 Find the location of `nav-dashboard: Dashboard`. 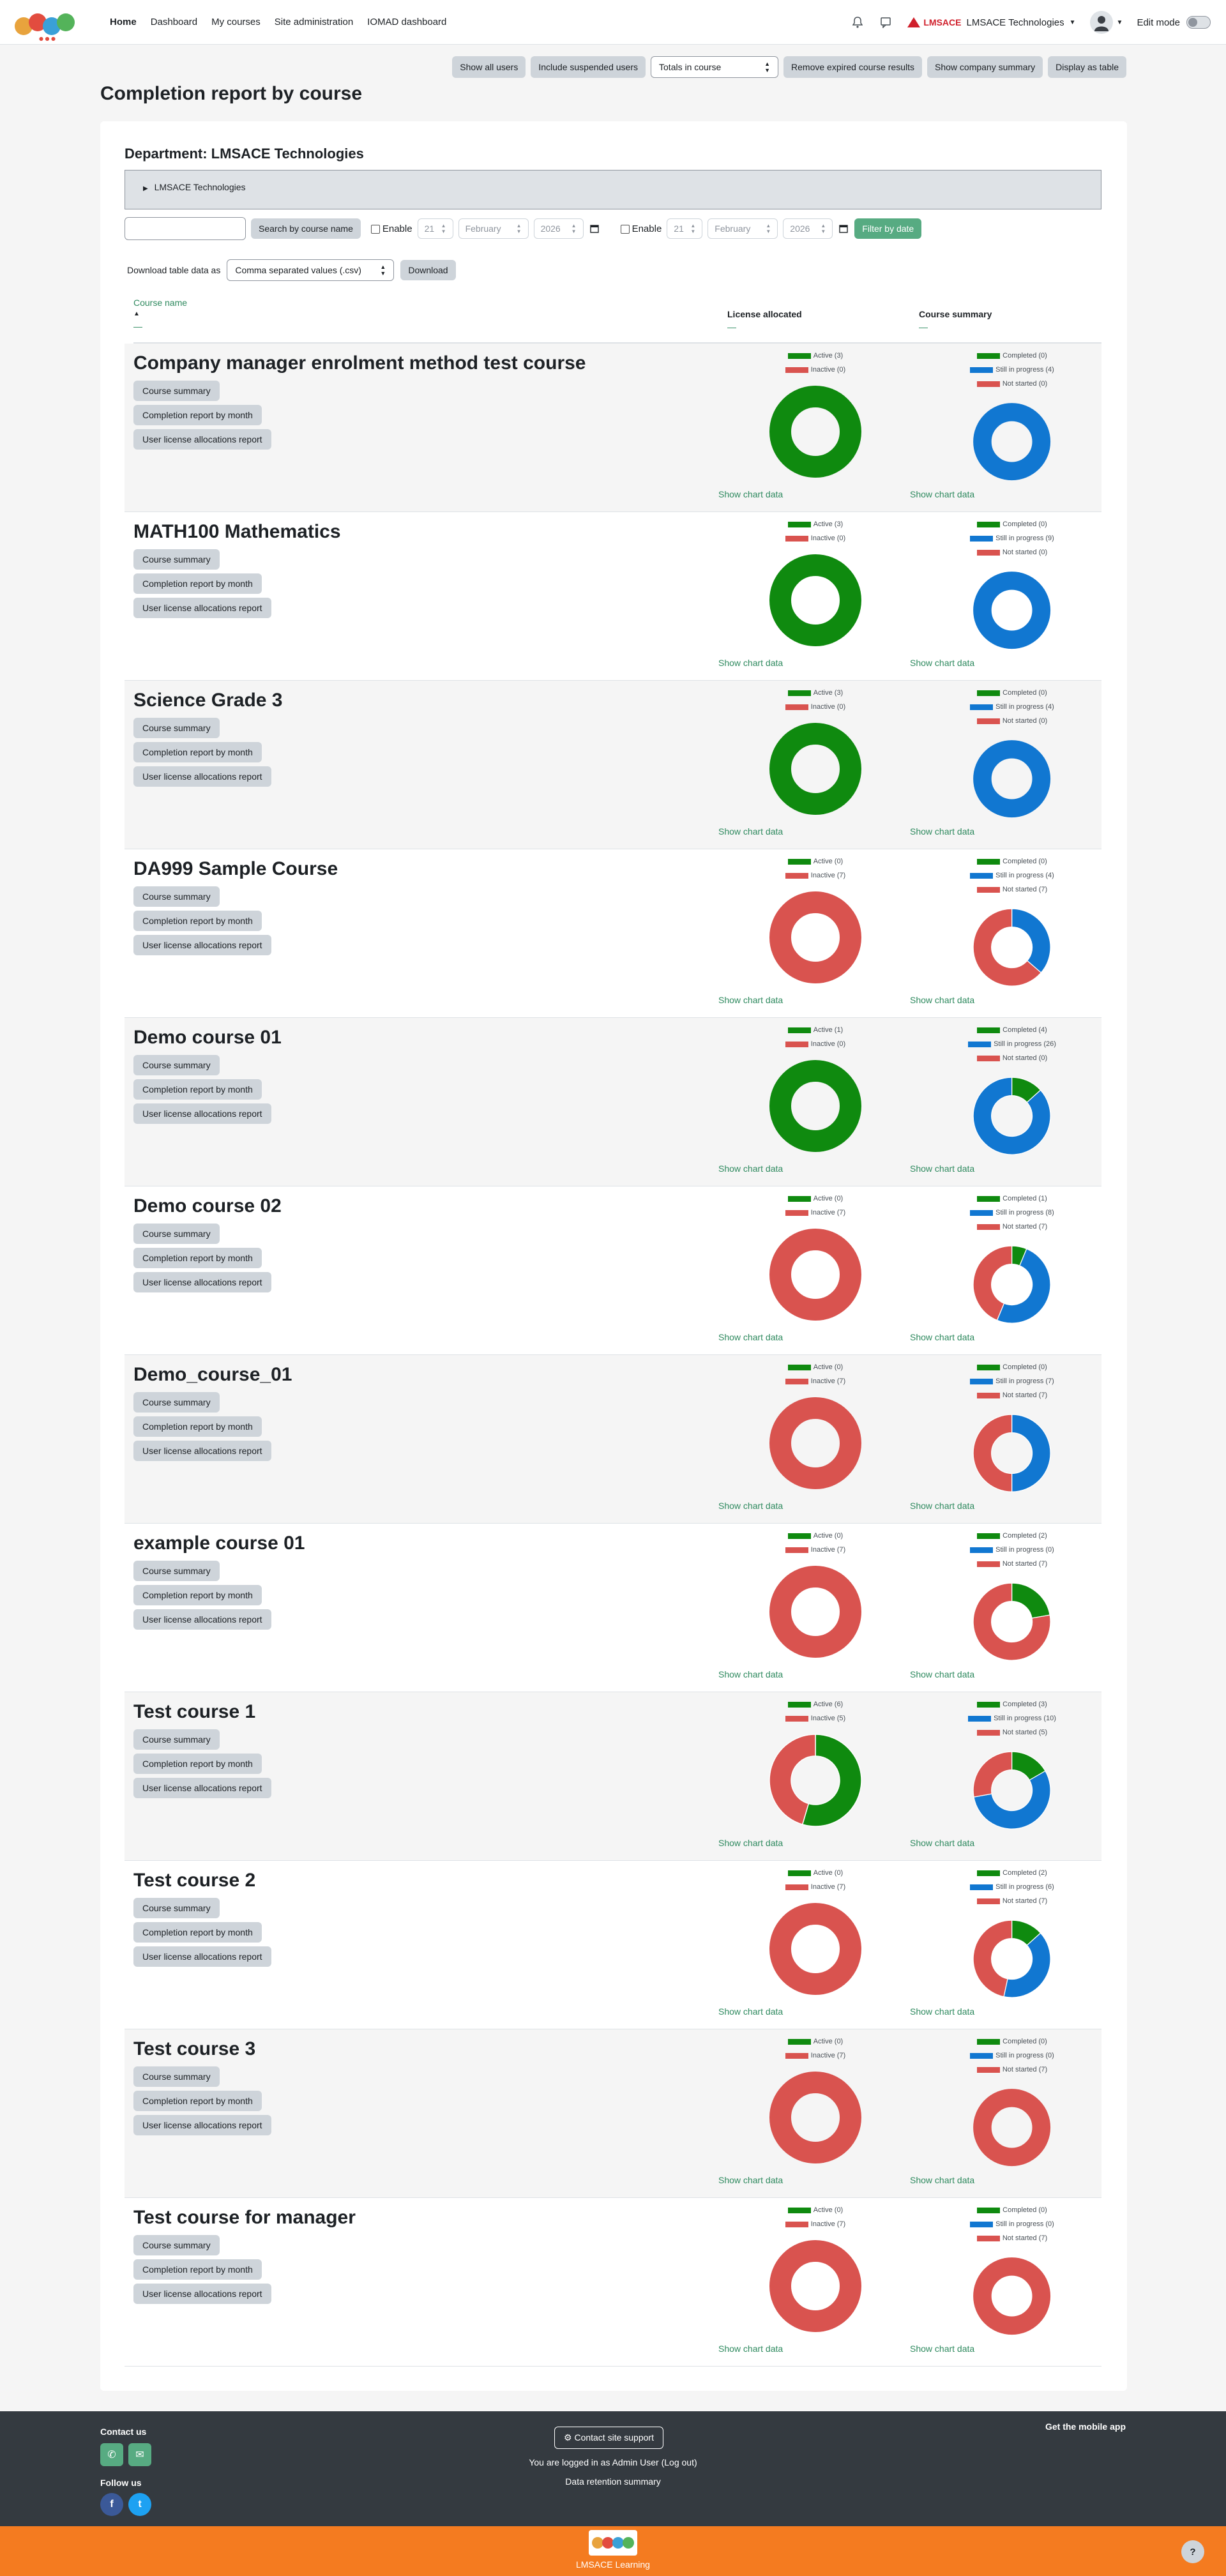

nav-dashboard: Dashboard is located at coordinates (174, 22).